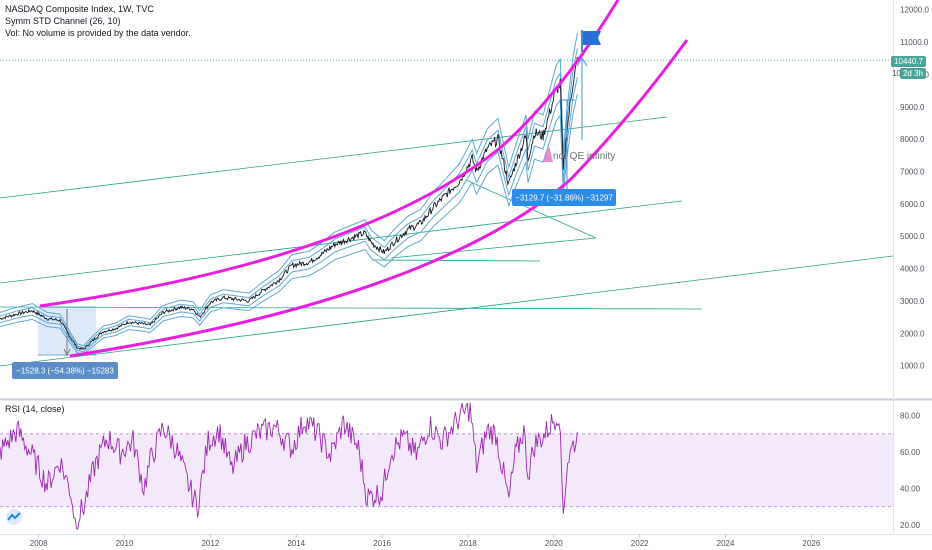 This screenshot has height=550, width=932. Describe the element at coordinates (210, 543) in the screenshot. I see `time-tick-label: 2012` at that location.